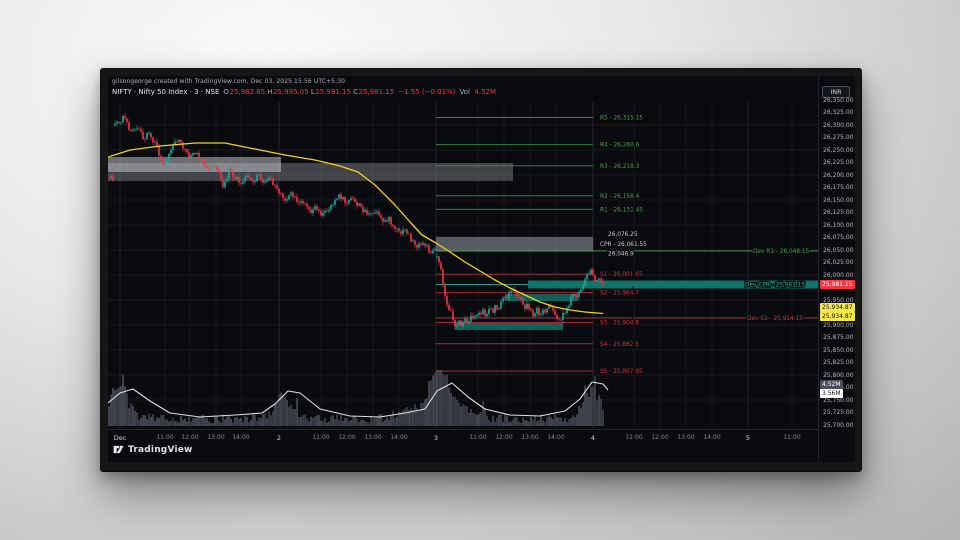  I want to click on price-tick: 26,175.00, so click(838, 187).